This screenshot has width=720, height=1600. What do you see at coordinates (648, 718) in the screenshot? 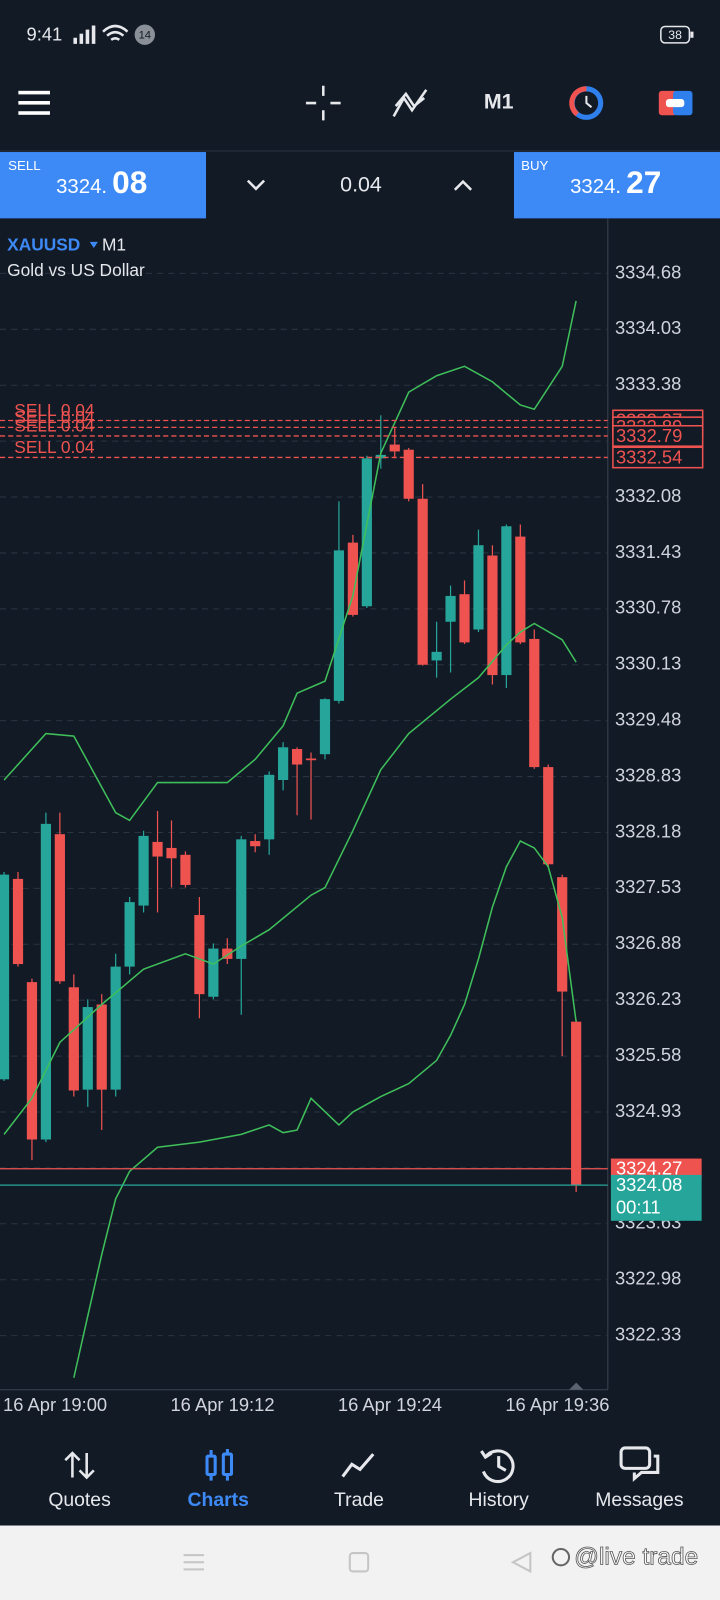
I see `y-tick-label: 3329.48` at bounding box center [648, 718].